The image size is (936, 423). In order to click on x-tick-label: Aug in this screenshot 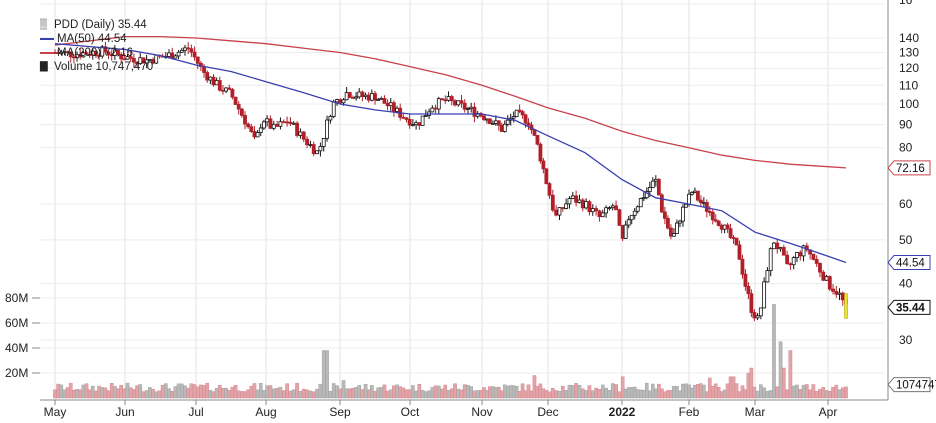, I will do `click(265, 412)`.